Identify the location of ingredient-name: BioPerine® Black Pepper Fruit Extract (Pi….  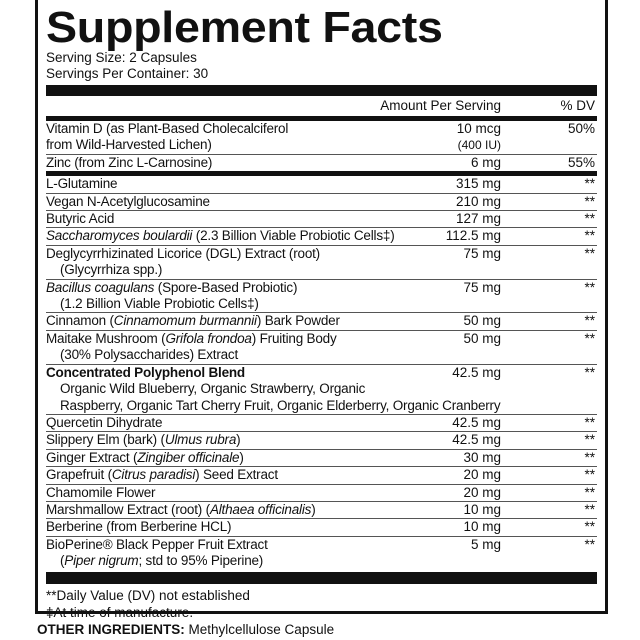
(321, 553).